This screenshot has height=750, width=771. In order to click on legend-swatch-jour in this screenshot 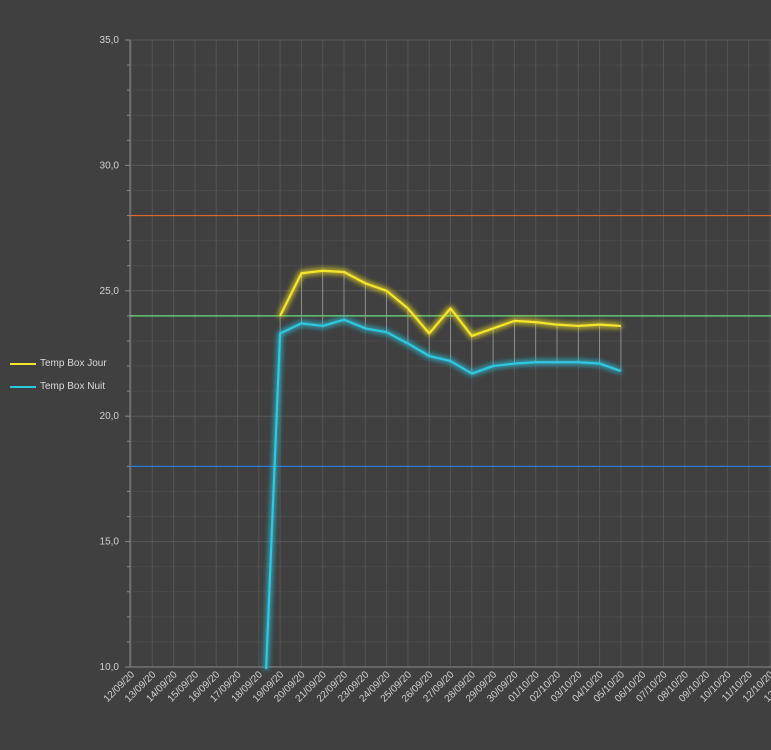, I will do `click(23, 363)`.